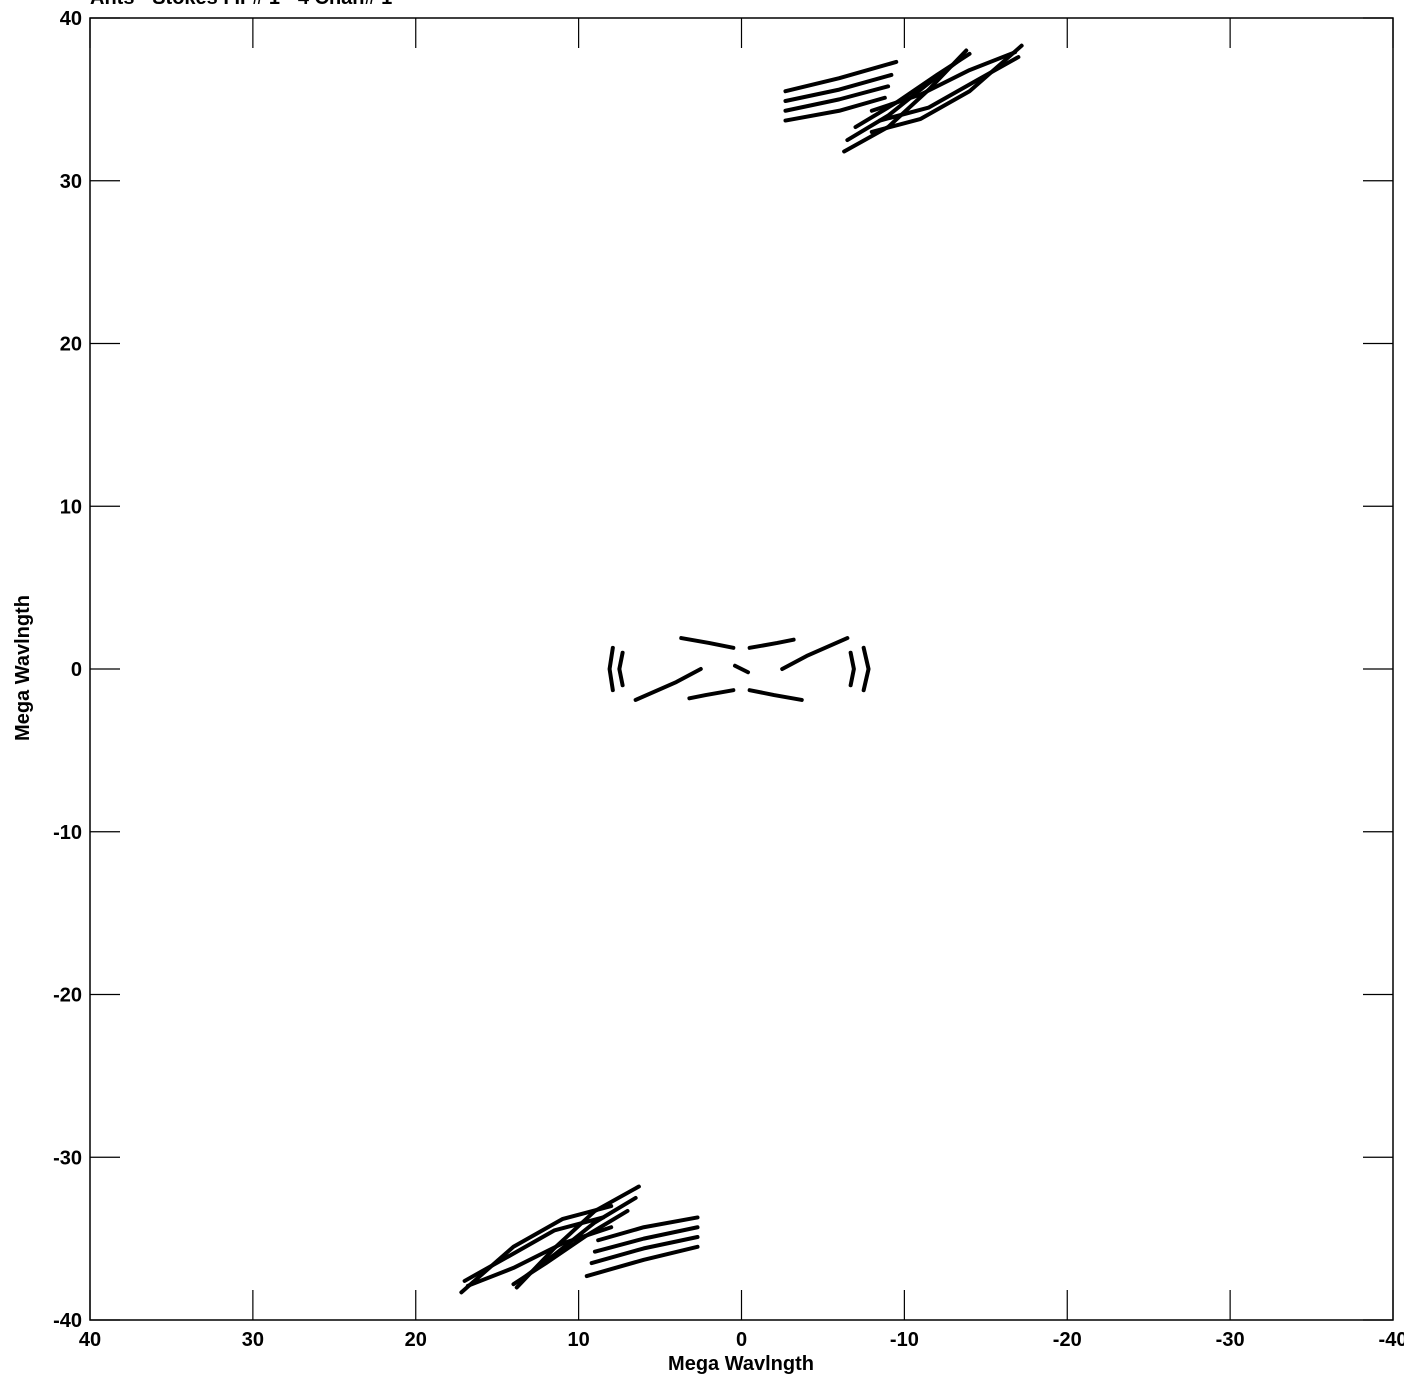 The height and width of the screenshot is (1377, 1404). Describe the element at coordinates (71, 345) in the screenshot. I see `y-tick-label: 20` at that location.